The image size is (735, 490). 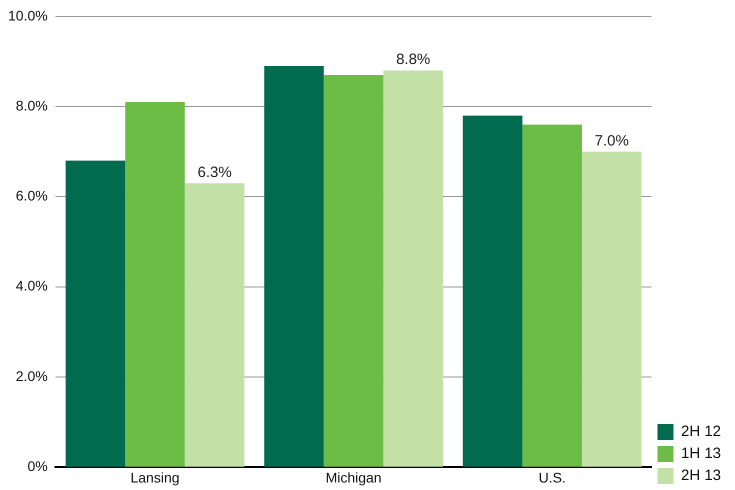 What do you see at coordinates (701, 431) in the screenshot?
I see `legend-label: 2H 12` at bounding box center [701, 431].